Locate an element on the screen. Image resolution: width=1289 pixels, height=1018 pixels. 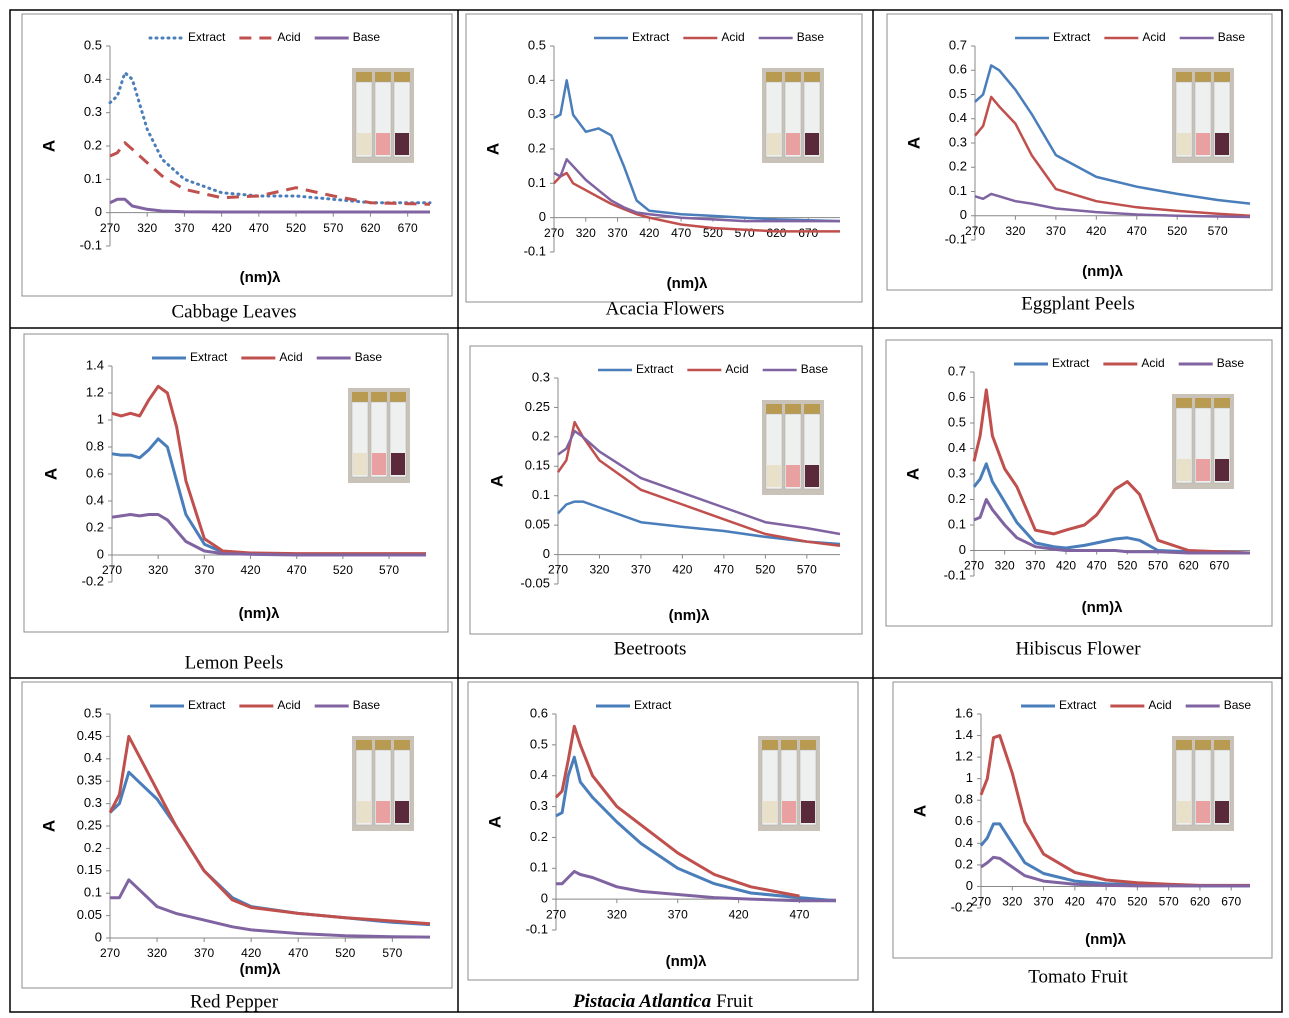
caption: Cabbage Leaves is located at coordinates (233, 311).